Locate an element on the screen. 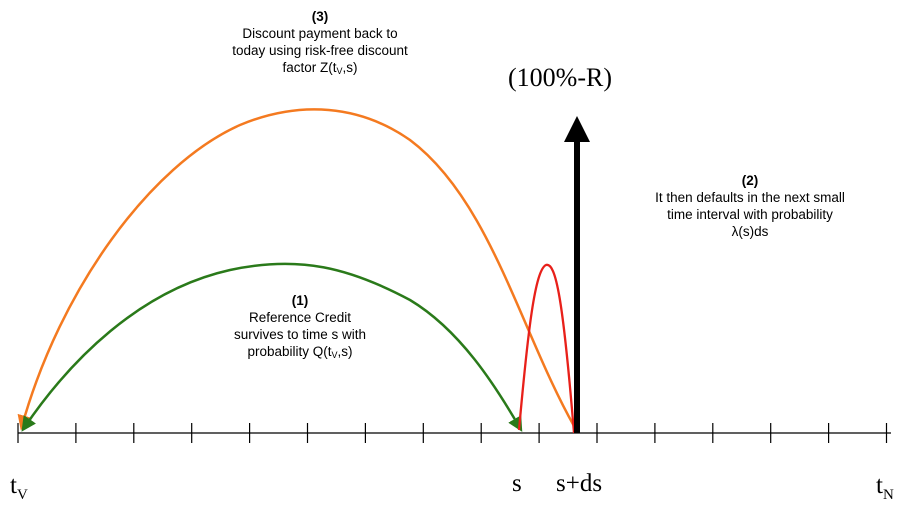  discount-note-line3: factor Z(tV,s) is located at coordinates (320, 68).